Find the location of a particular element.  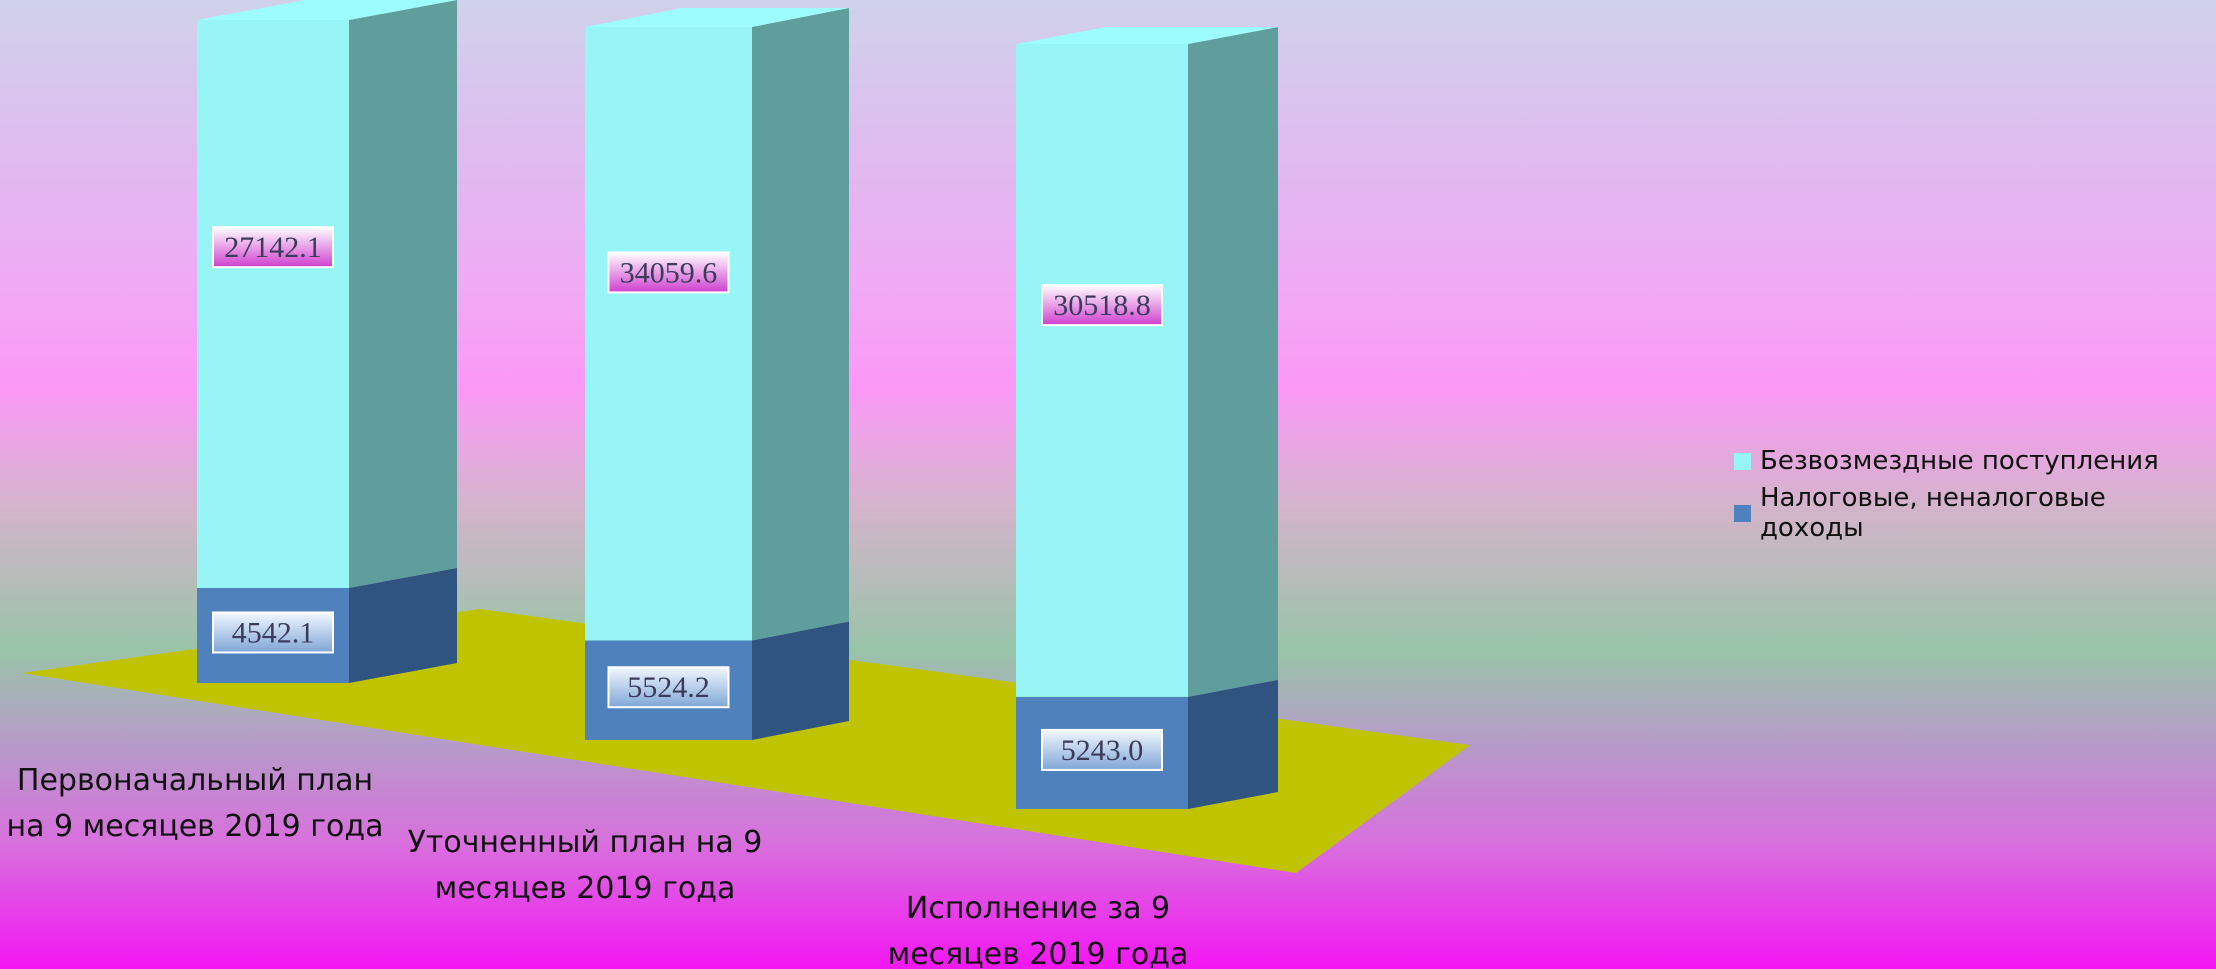

bar-segment-bezvozmezdnye-3-top is located at coordinates (1147, 35).